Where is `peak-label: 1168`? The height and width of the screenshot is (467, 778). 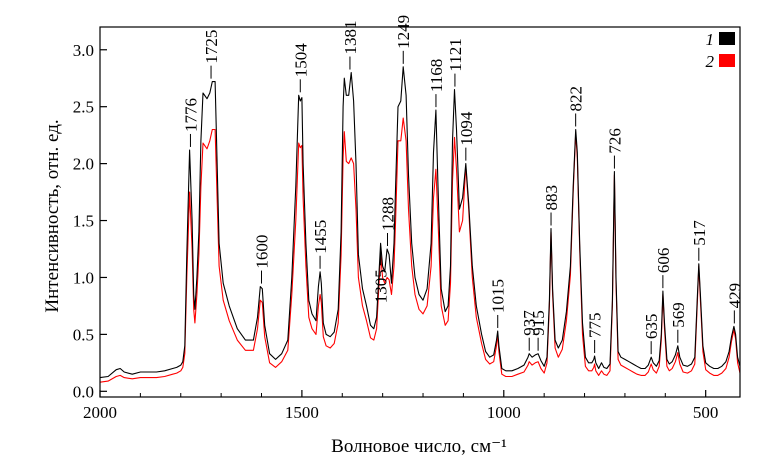
peak-label: 1168 is located at coordinates (436, 75).